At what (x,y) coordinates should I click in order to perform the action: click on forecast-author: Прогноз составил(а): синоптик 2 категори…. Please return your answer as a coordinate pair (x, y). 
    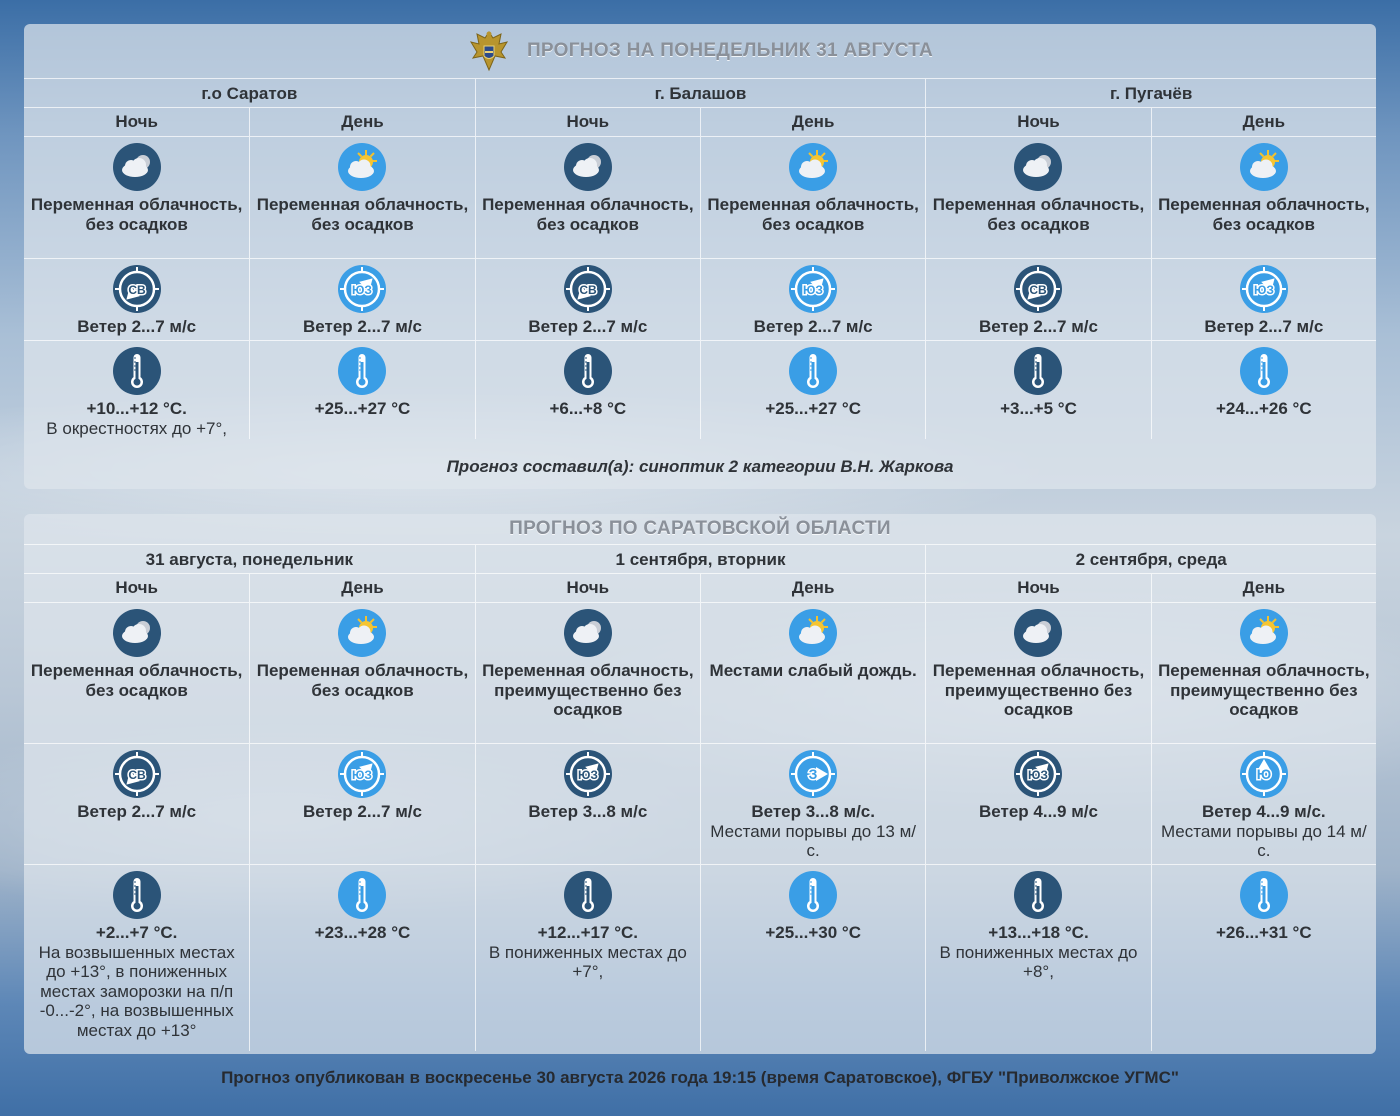
    Looking at the image, I should click on (700, 466).